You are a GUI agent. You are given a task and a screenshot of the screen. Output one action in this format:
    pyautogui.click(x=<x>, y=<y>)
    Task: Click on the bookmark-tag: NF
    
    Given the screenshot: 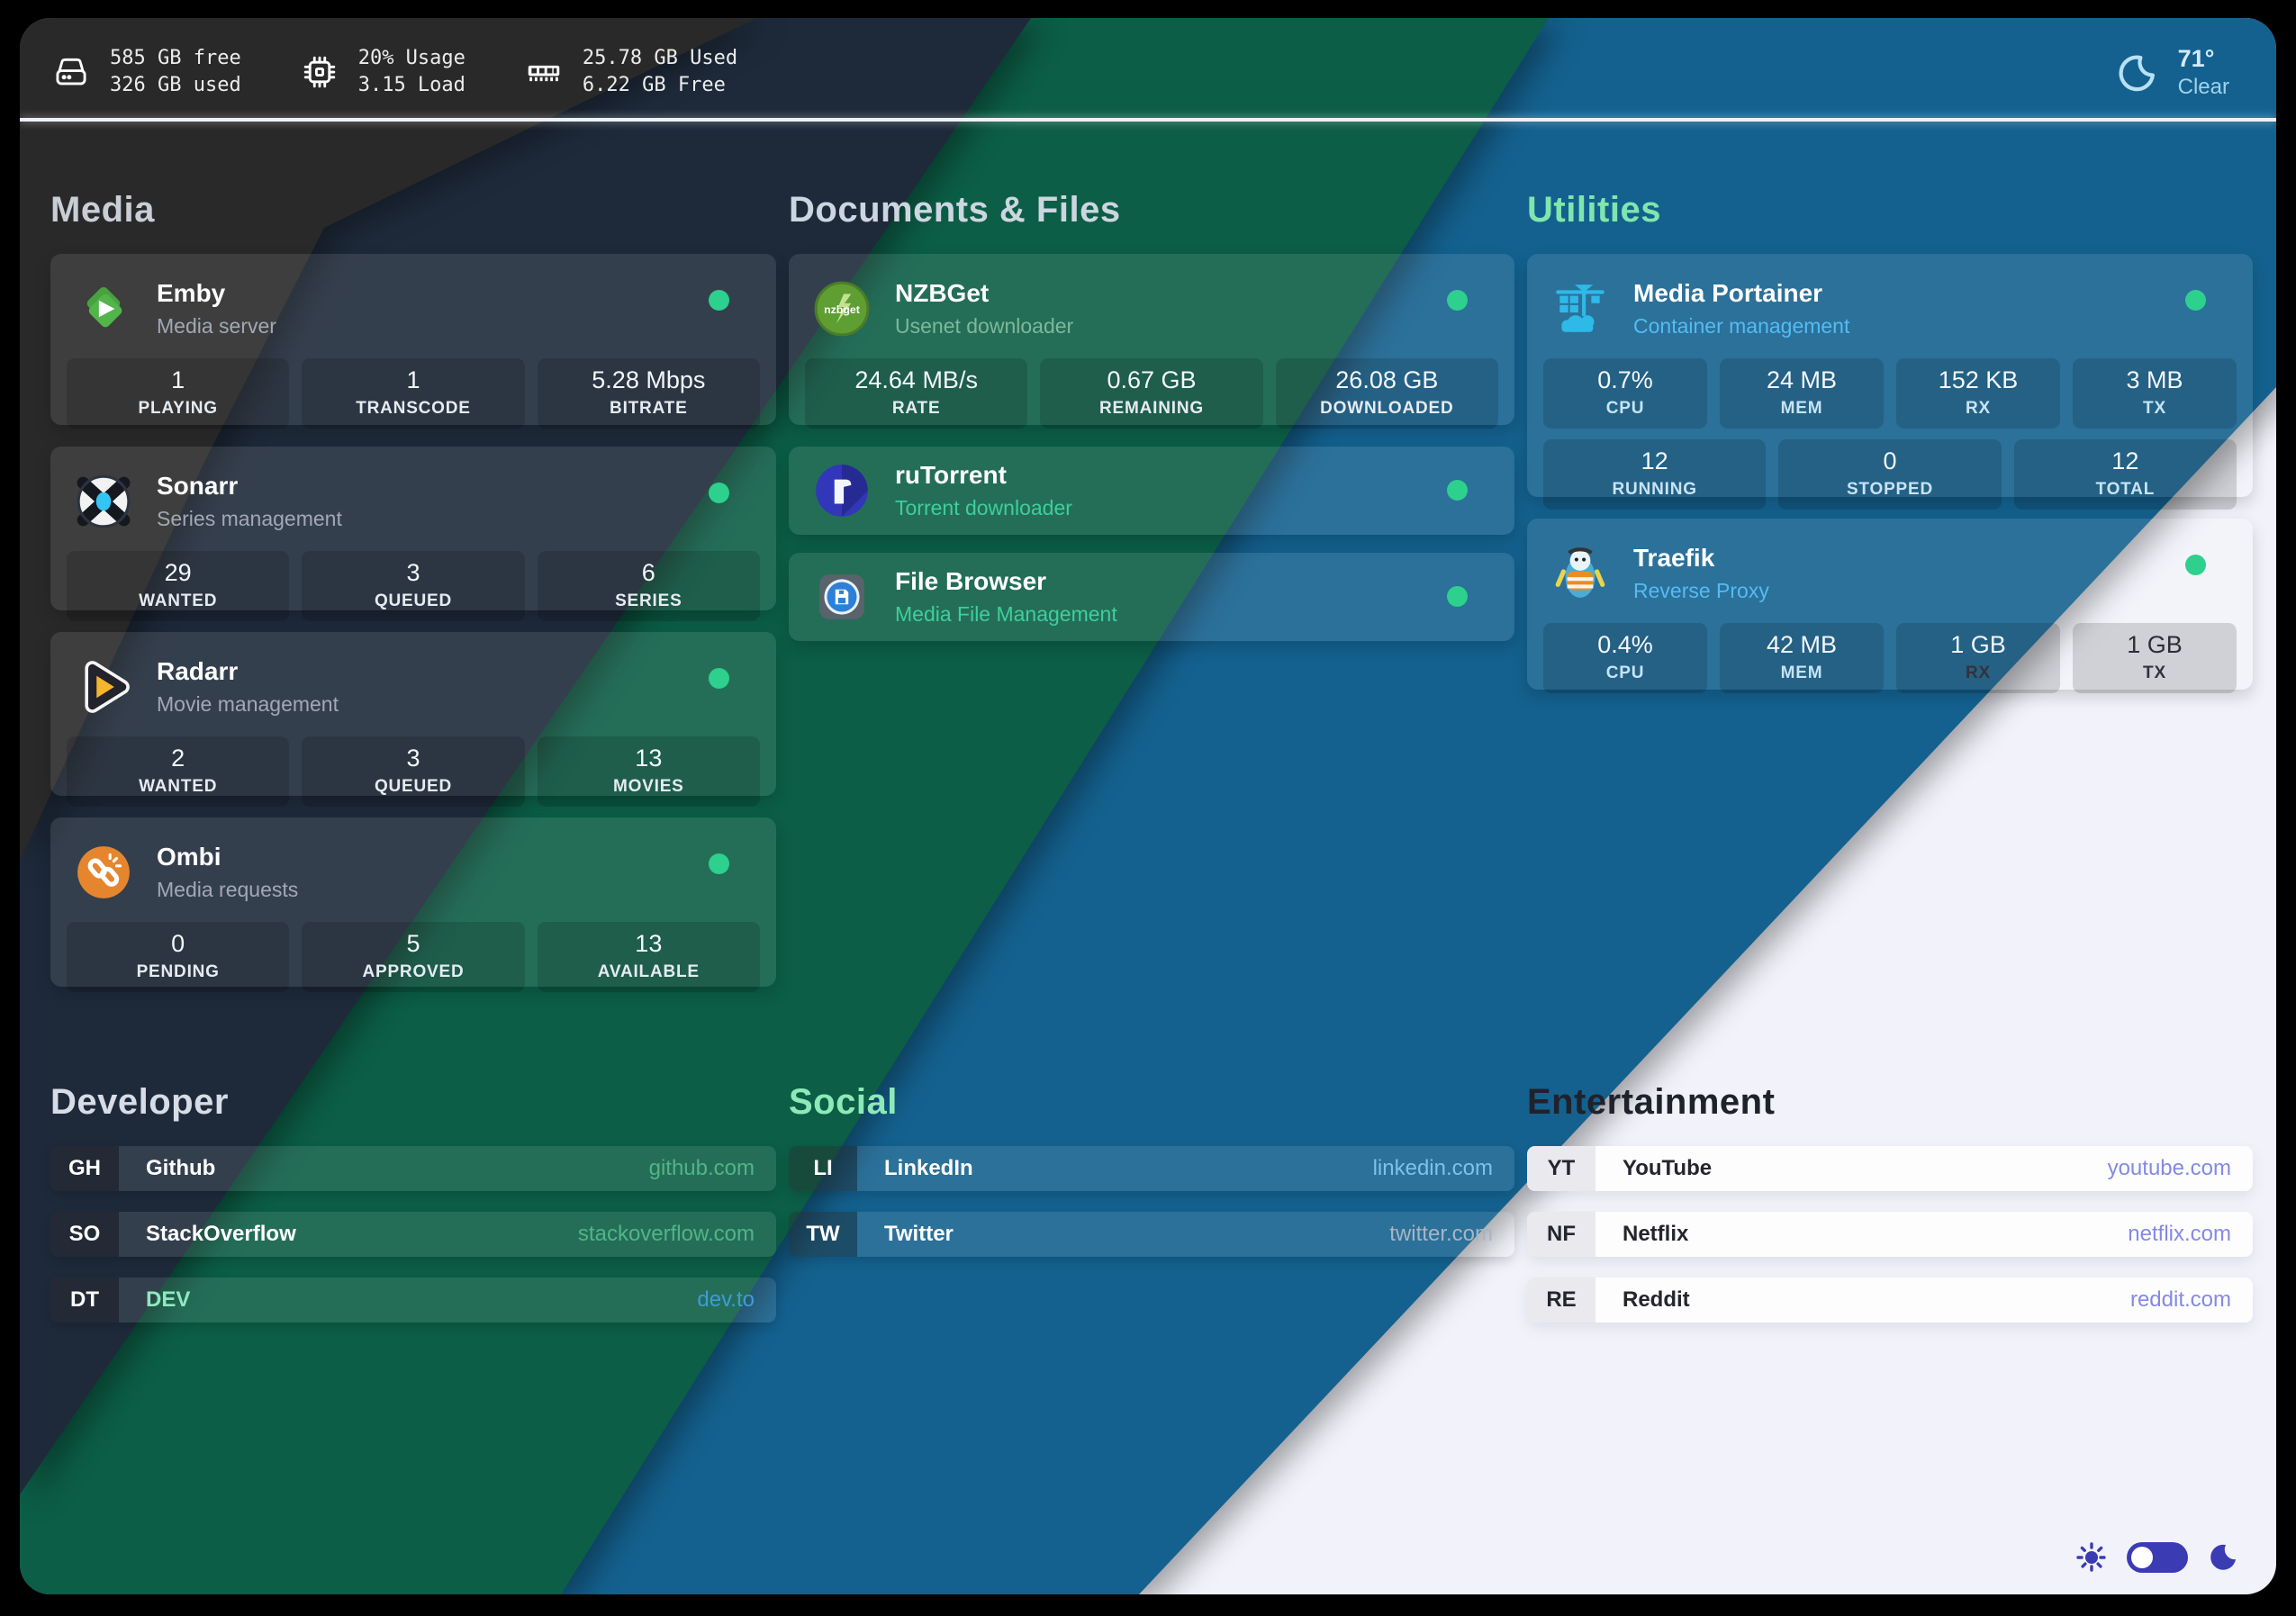 What is the action you would take?
    pyautogui.click(x=1561, y=1234)
    